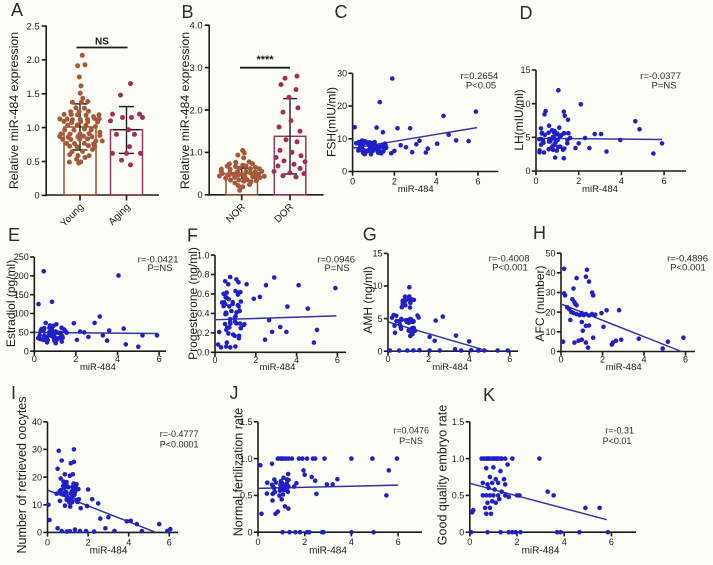 The image size is (713, 565). Describe the element at coordinates (14, 235) in the screenshot. I see `svg-text: E` at that location.